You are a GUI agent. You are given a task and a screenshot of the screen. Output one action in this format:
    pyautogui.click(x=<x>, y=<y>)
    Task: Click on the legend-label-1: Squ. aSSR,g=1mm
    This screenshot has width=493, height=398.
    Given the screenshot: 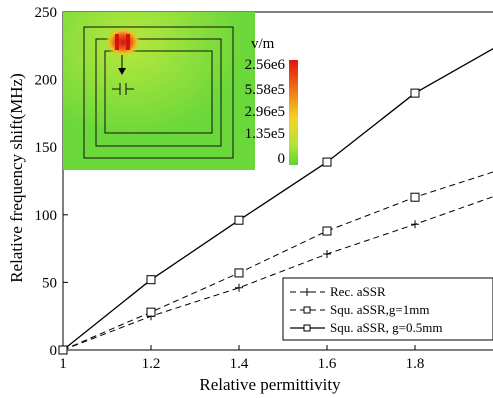 What is the action you would take?
    pyautogui.click(x=379, y=309)
    